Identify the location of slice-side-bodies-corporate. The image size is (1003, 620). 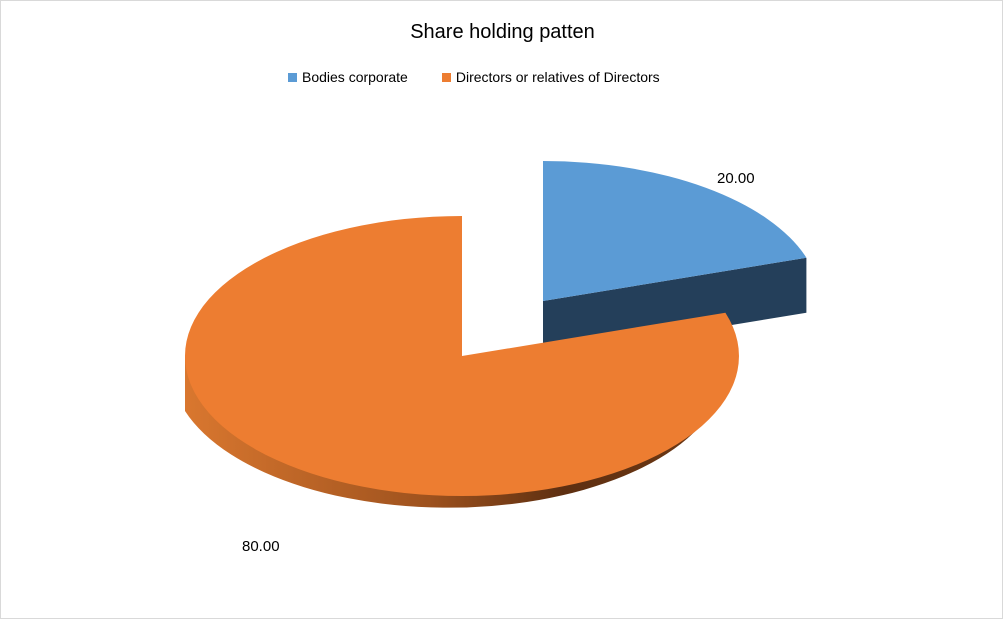
(675, 306).